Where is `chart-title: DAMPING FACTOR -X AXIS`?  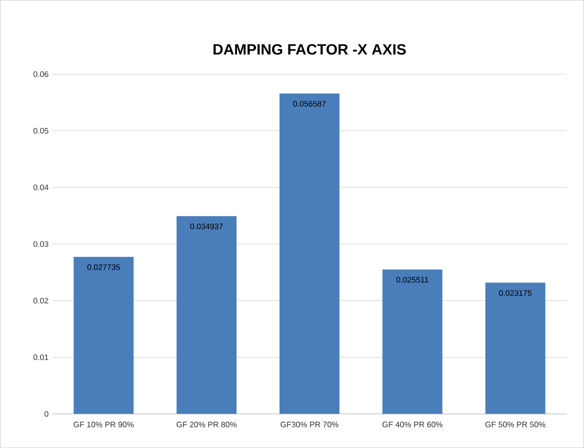 chart-title: DAMPING FACTOR -X AXIS is located at coordinates (310, 49).